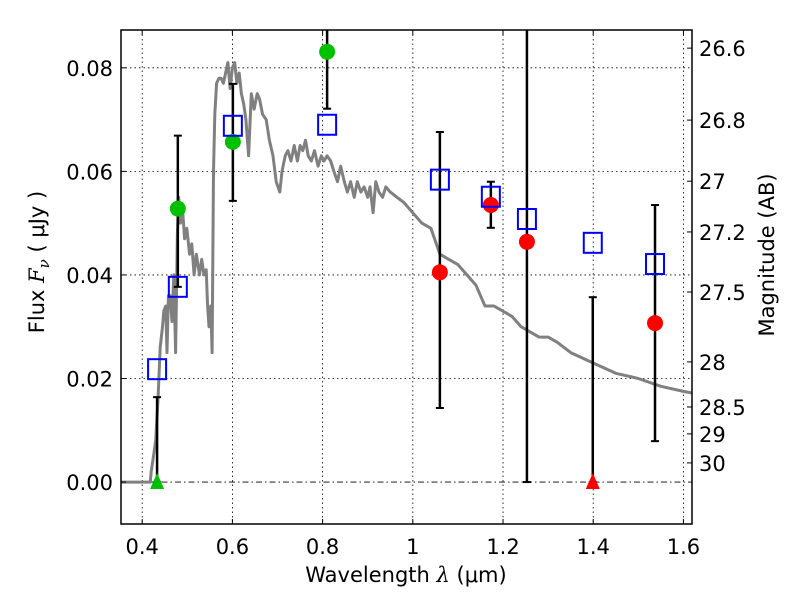 This screenshot has width=800, height=604. I want to click on y2-tick-label: 26.8, so click(722, 121).